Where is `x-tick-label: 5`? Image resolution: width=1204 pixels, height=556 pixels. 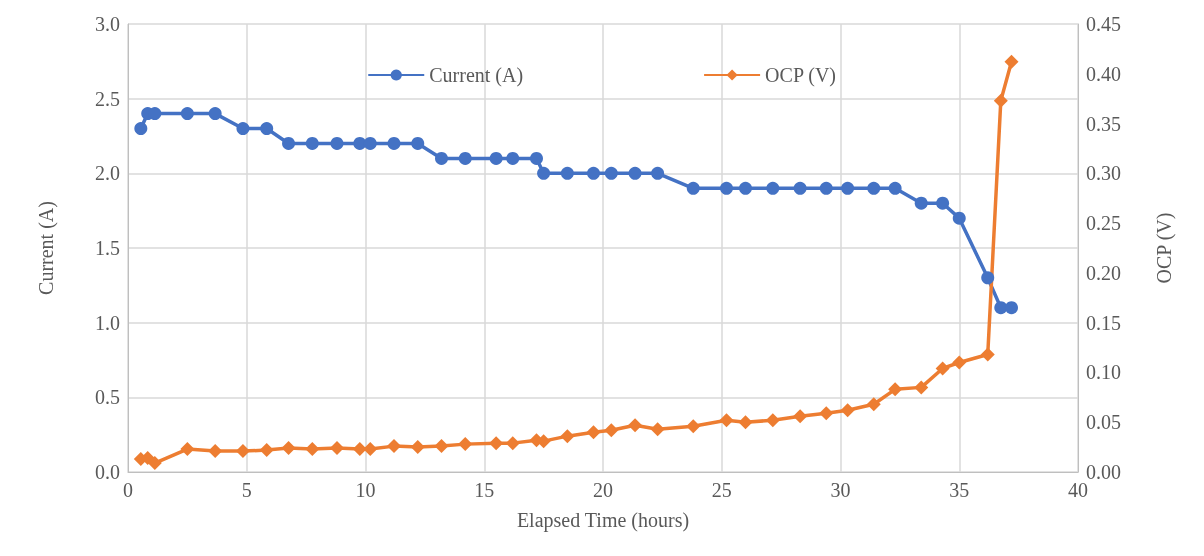 x-tick-label: 5 is located at coordinates (246, 490).